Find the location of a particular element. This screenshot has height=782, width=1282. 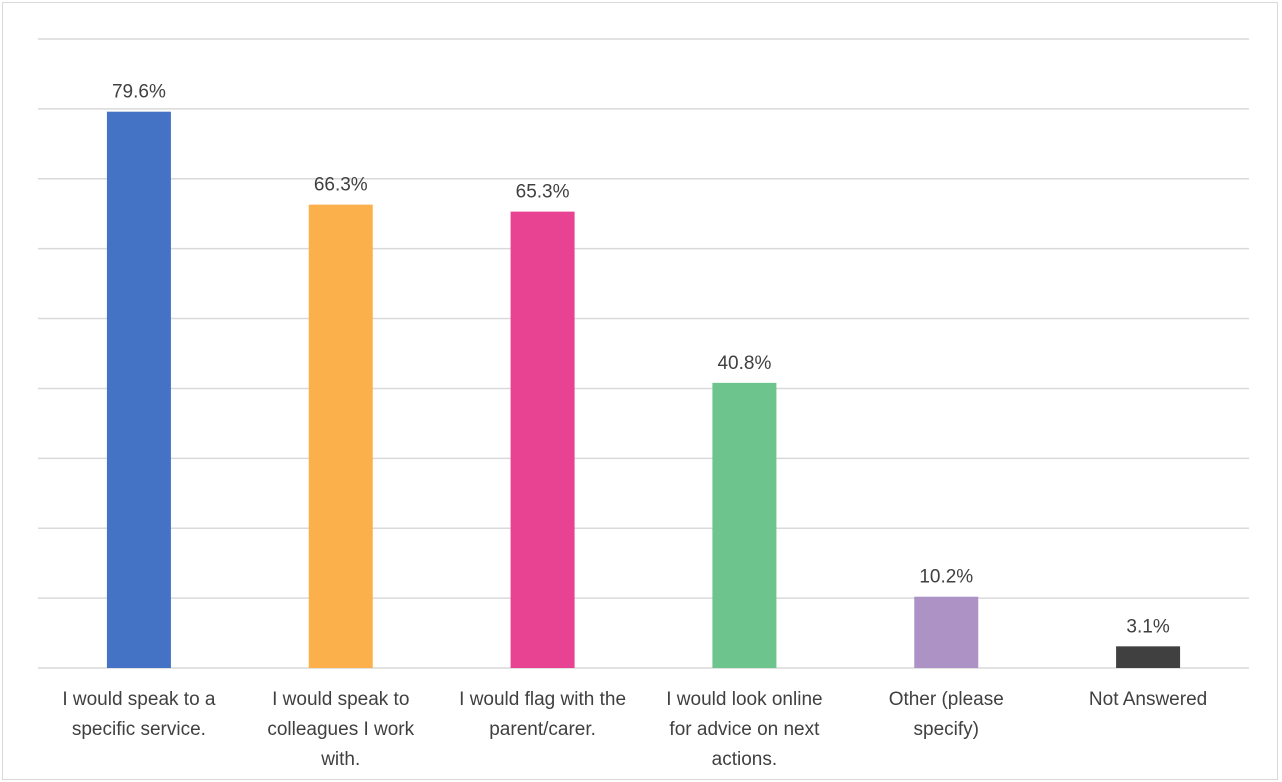

category-label-line: I would flag with the is located at coordinates (542, 699).